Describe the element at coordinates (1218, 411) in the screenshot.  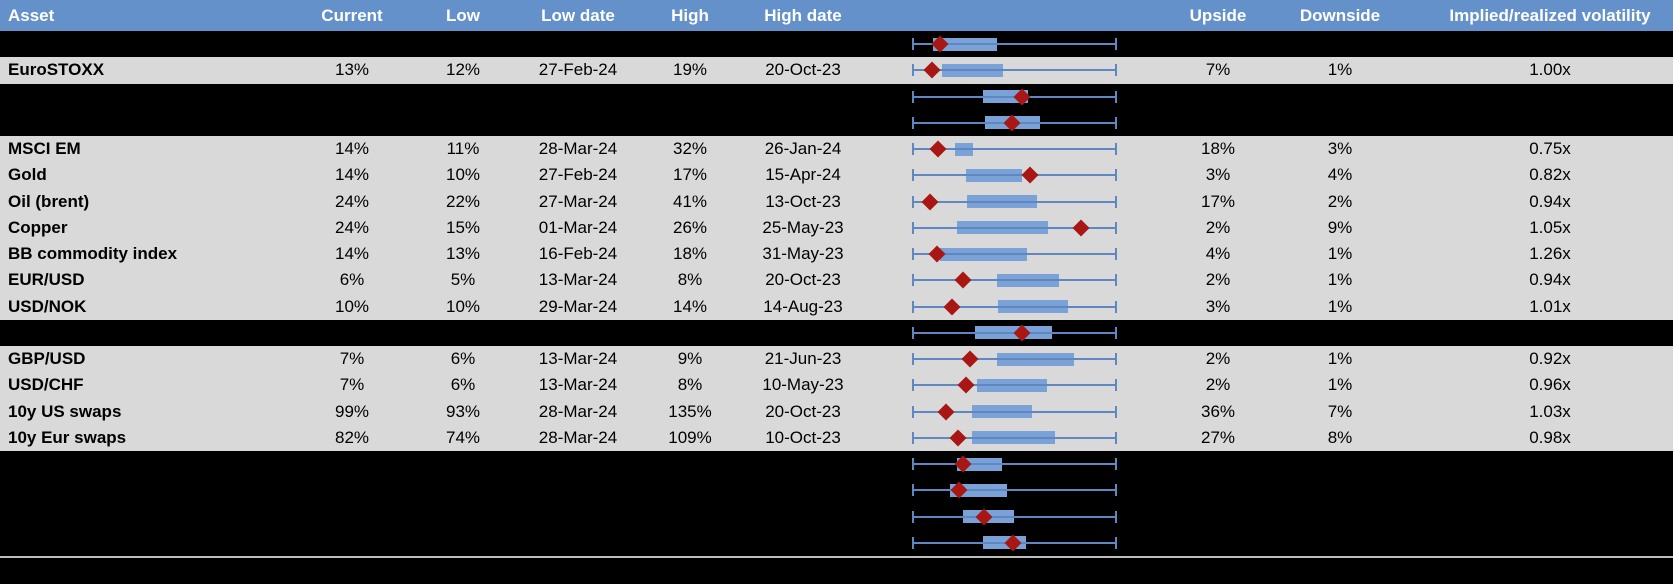
I see `upside-value: 36%` at that location.